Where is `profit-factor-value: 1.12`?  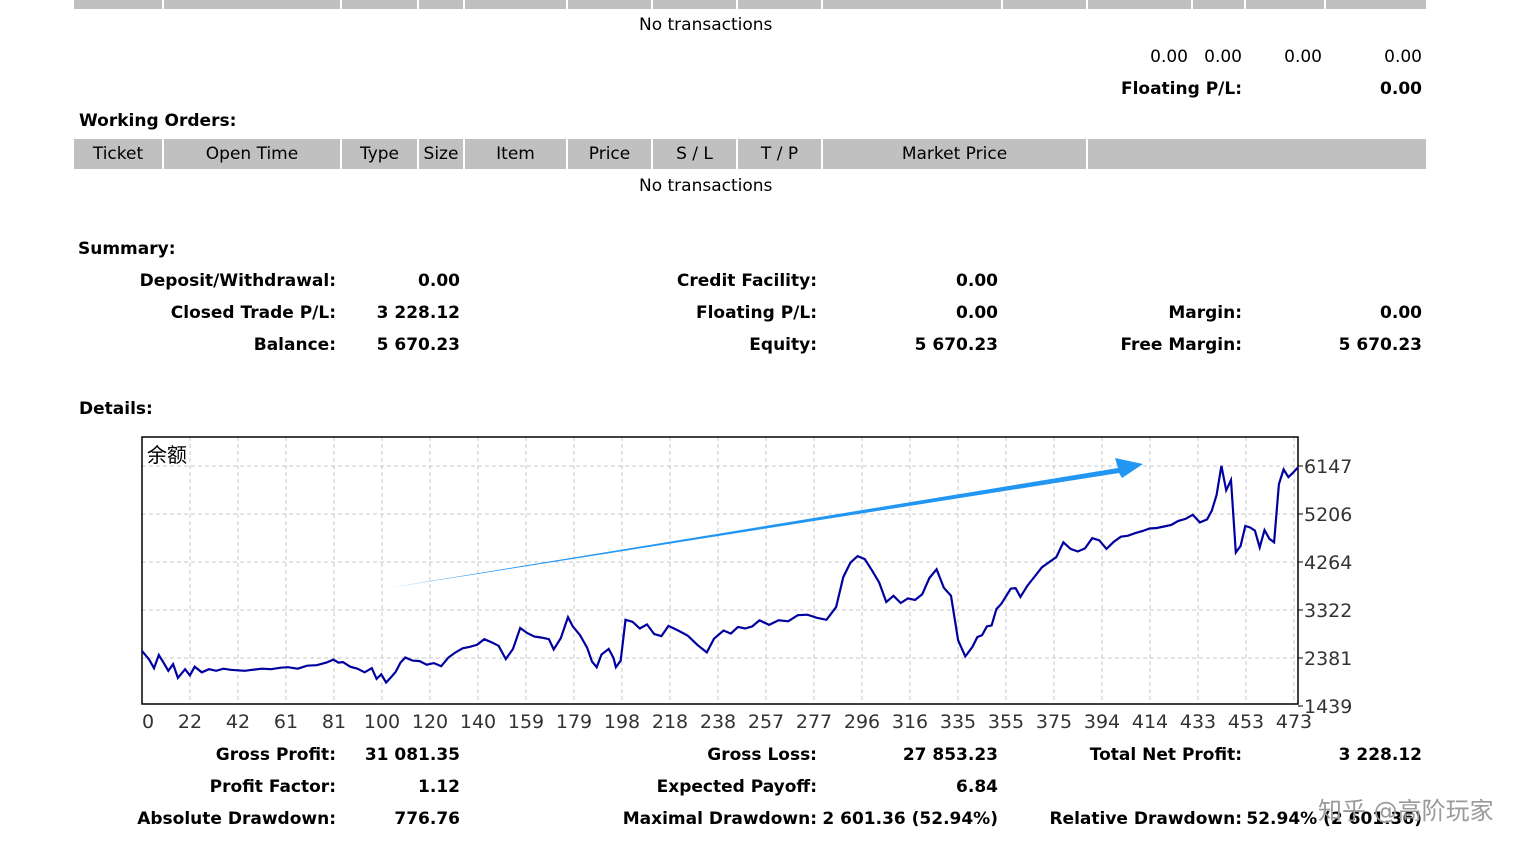 profit-factor-value: 1.12 is located at coordinates (439, 787).